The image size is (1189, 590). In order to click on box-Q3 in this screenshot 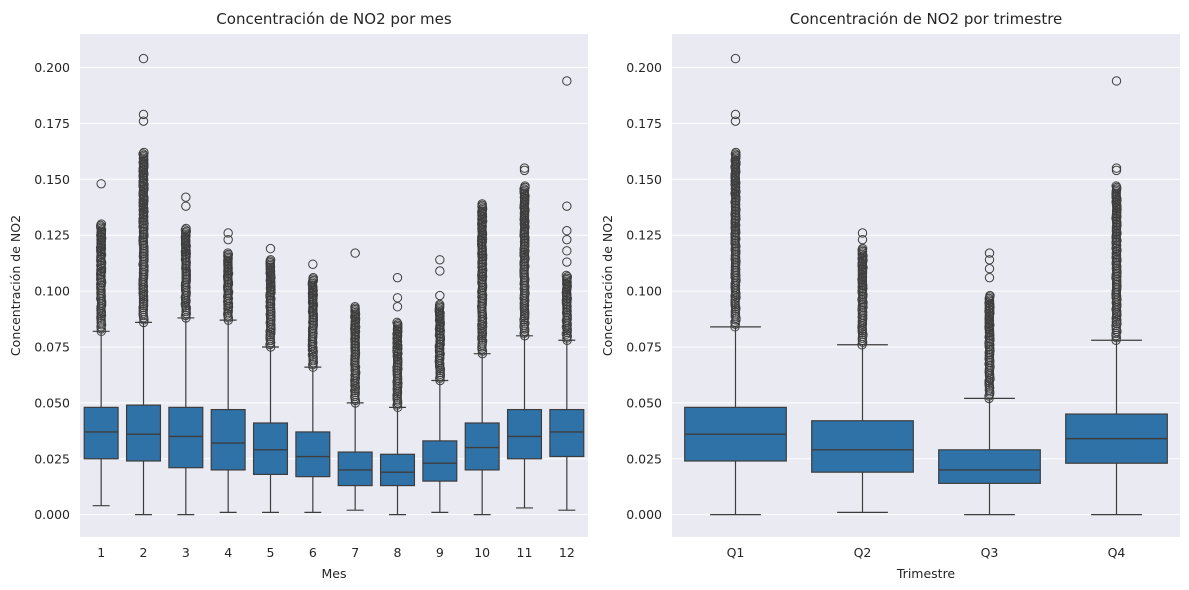, I will do `click(989, 382)`.